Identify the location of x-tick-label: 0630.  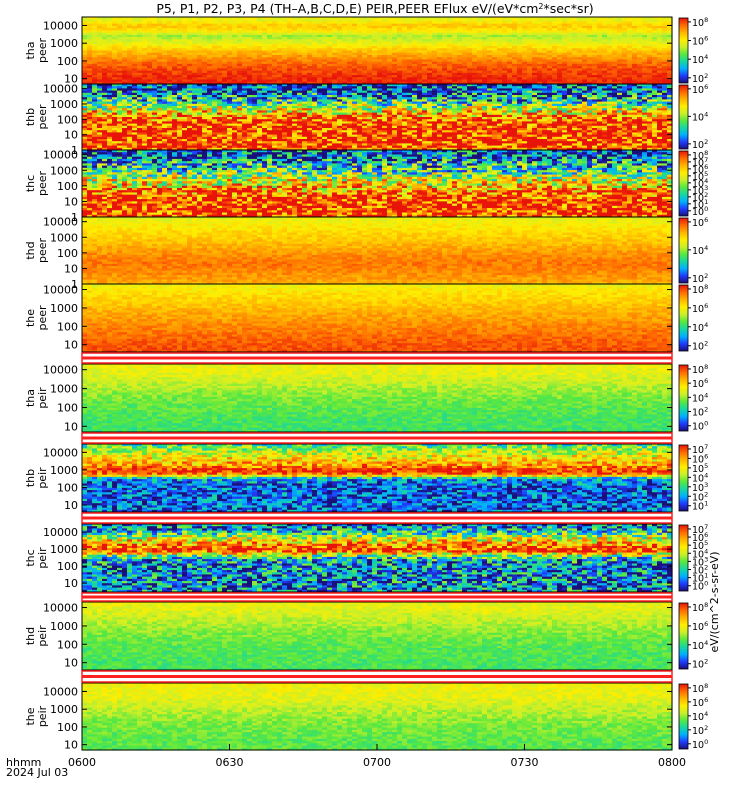
(230, 762).